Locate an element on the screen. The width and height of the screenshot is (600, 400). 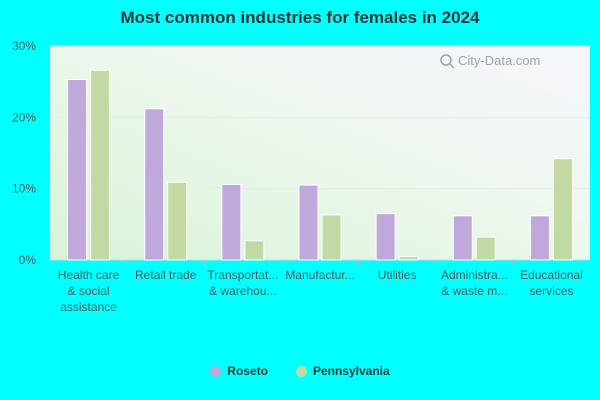
legend-label: Pennsylvania is located at coordinates (351, 371).